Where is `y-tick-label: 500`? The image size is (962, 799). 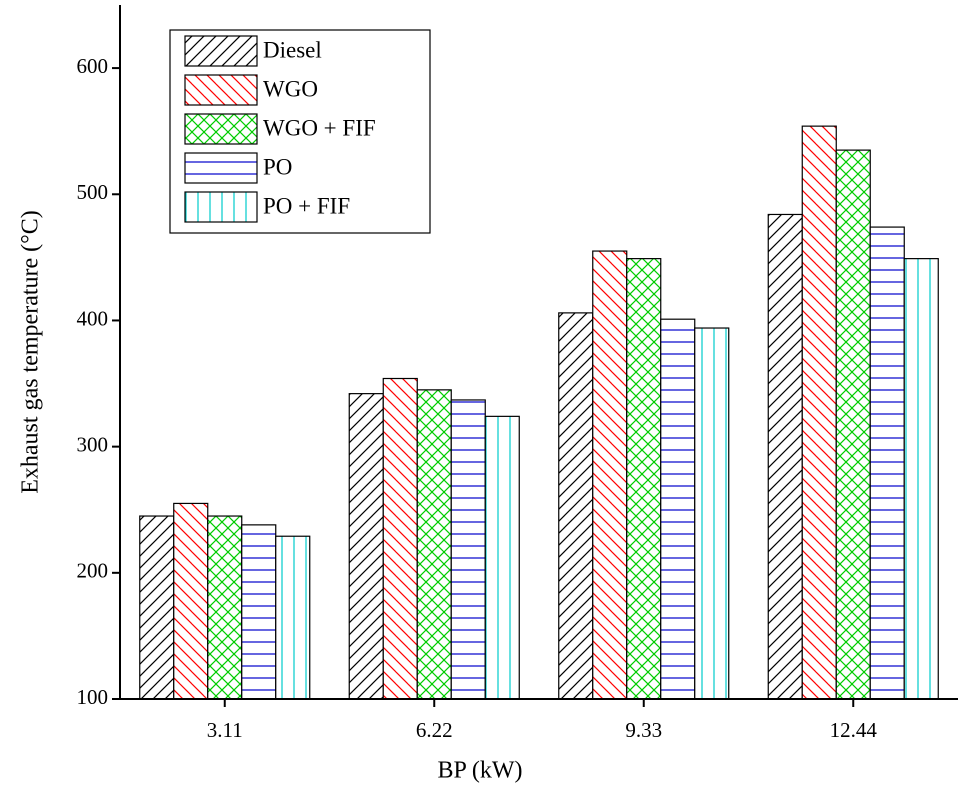
y-tick-label: 500 is located at coordinates (93, 192).